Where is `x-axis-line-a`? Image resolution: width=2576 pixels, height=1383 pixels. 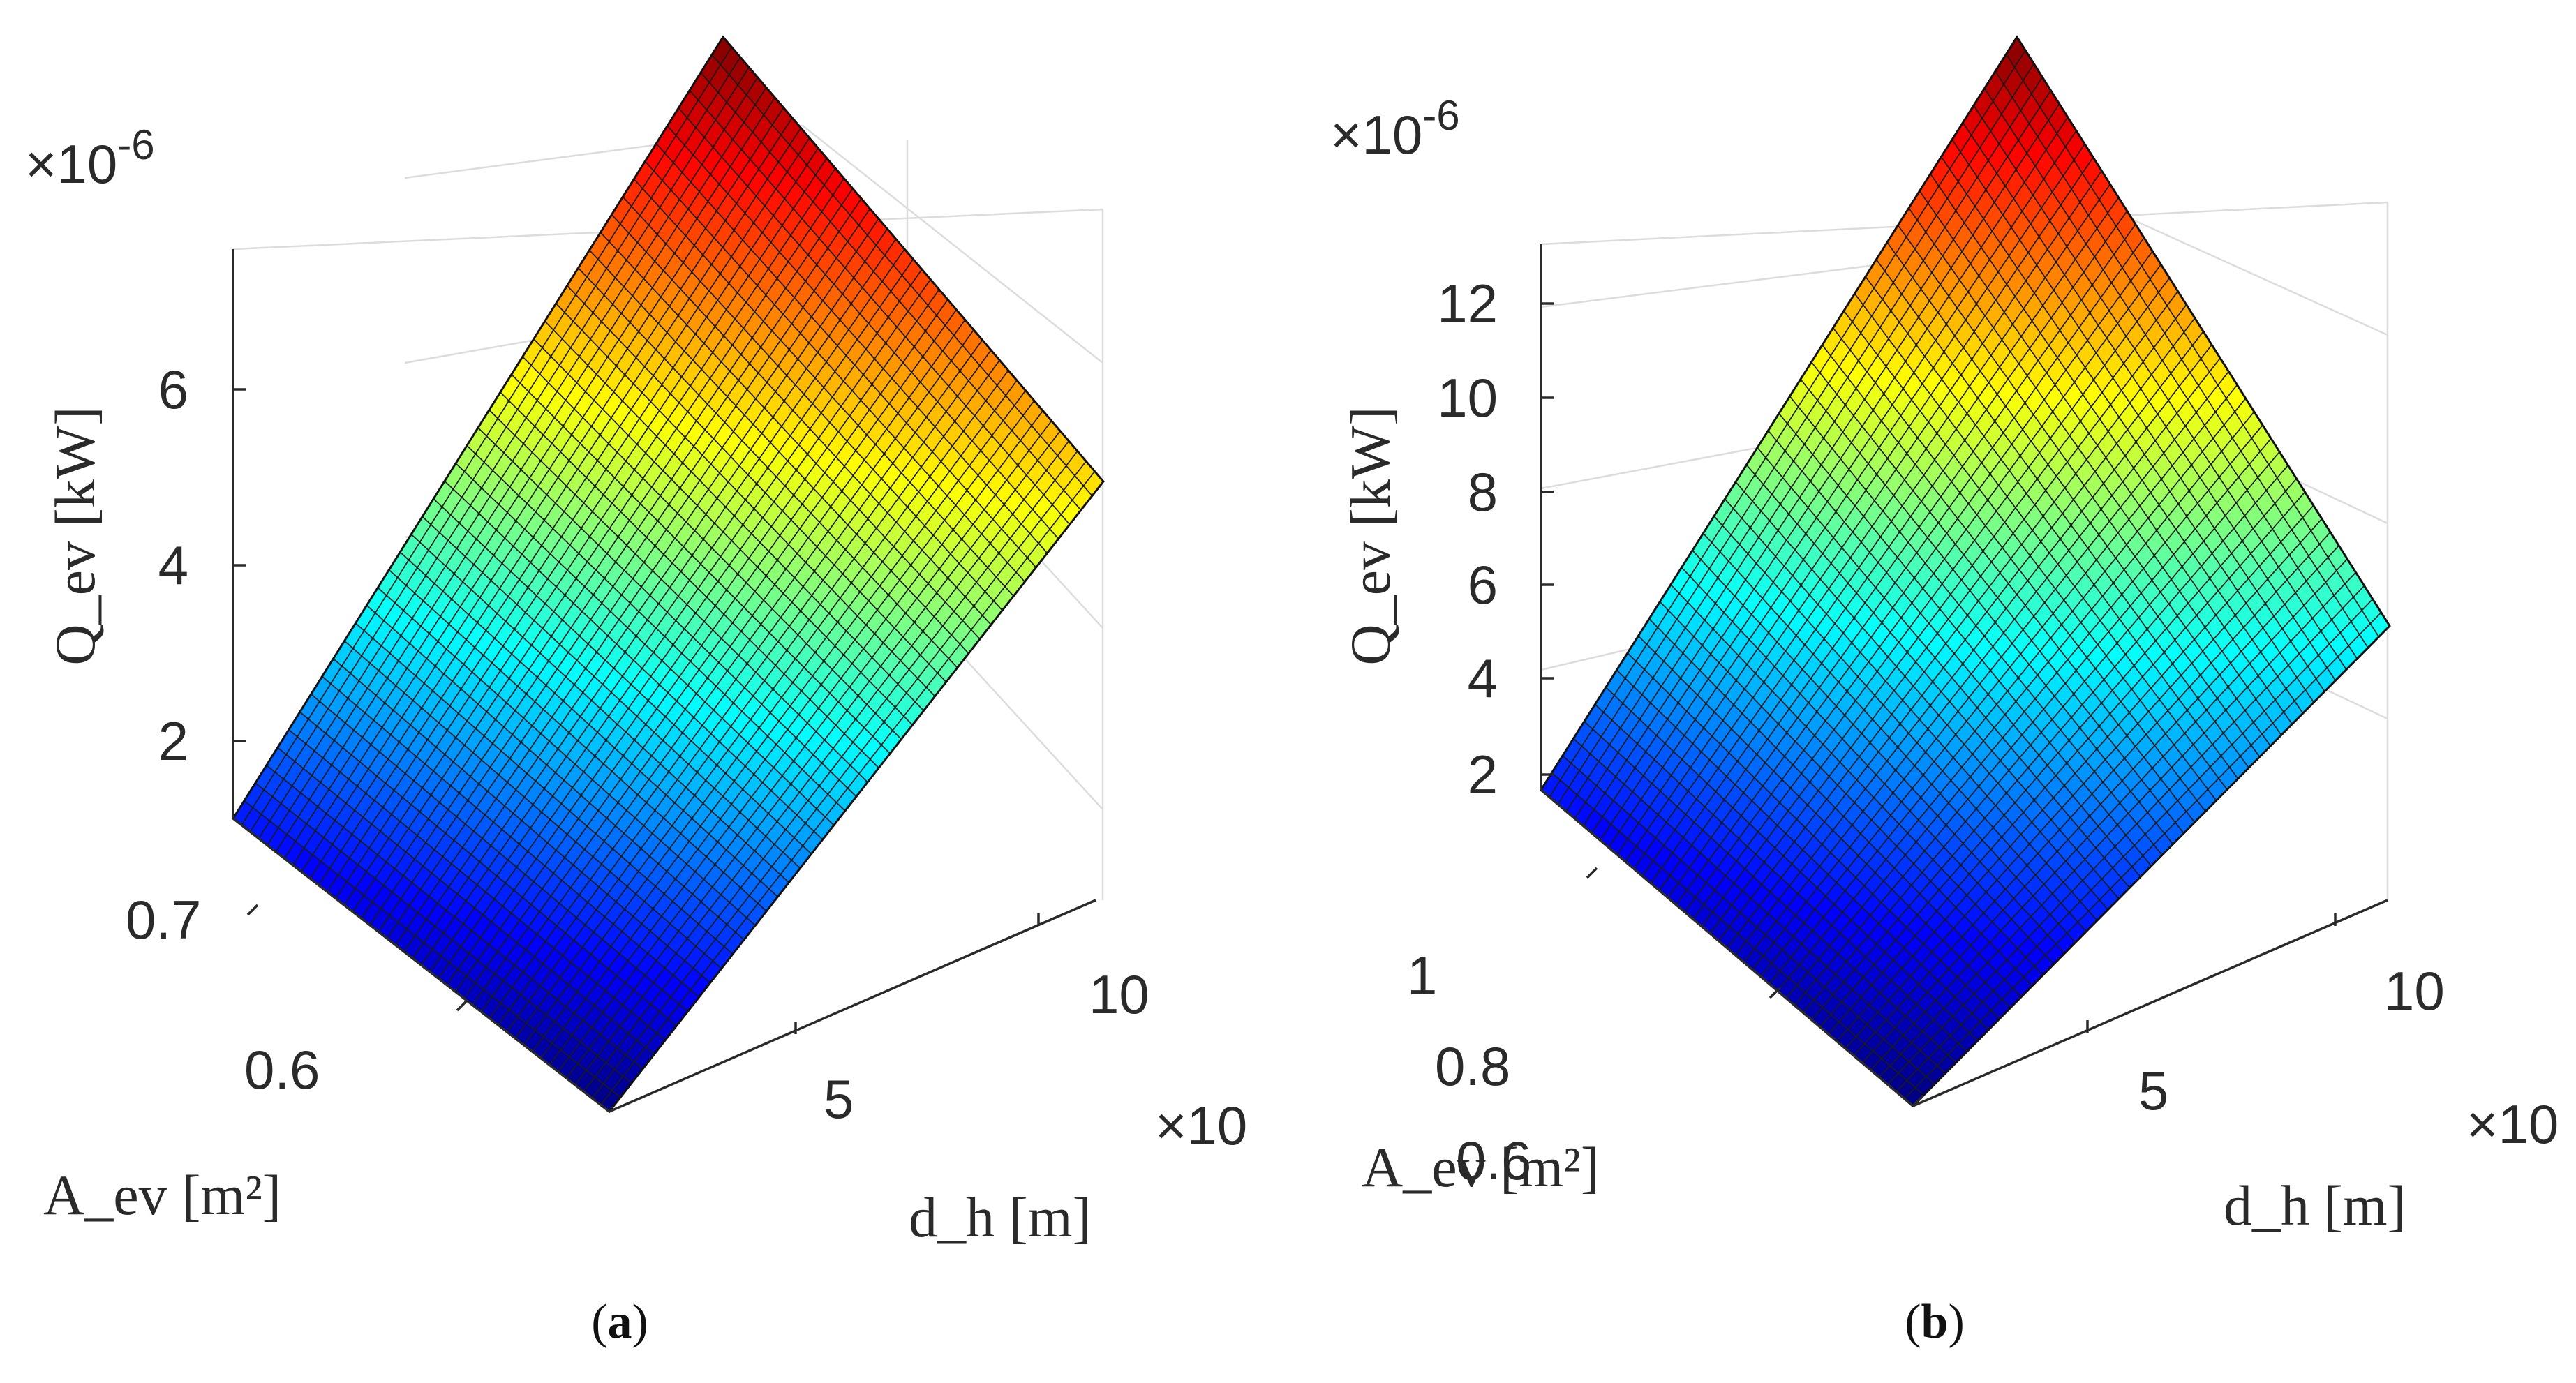
x-axis-line-a is located at coordinates (852, 1006).